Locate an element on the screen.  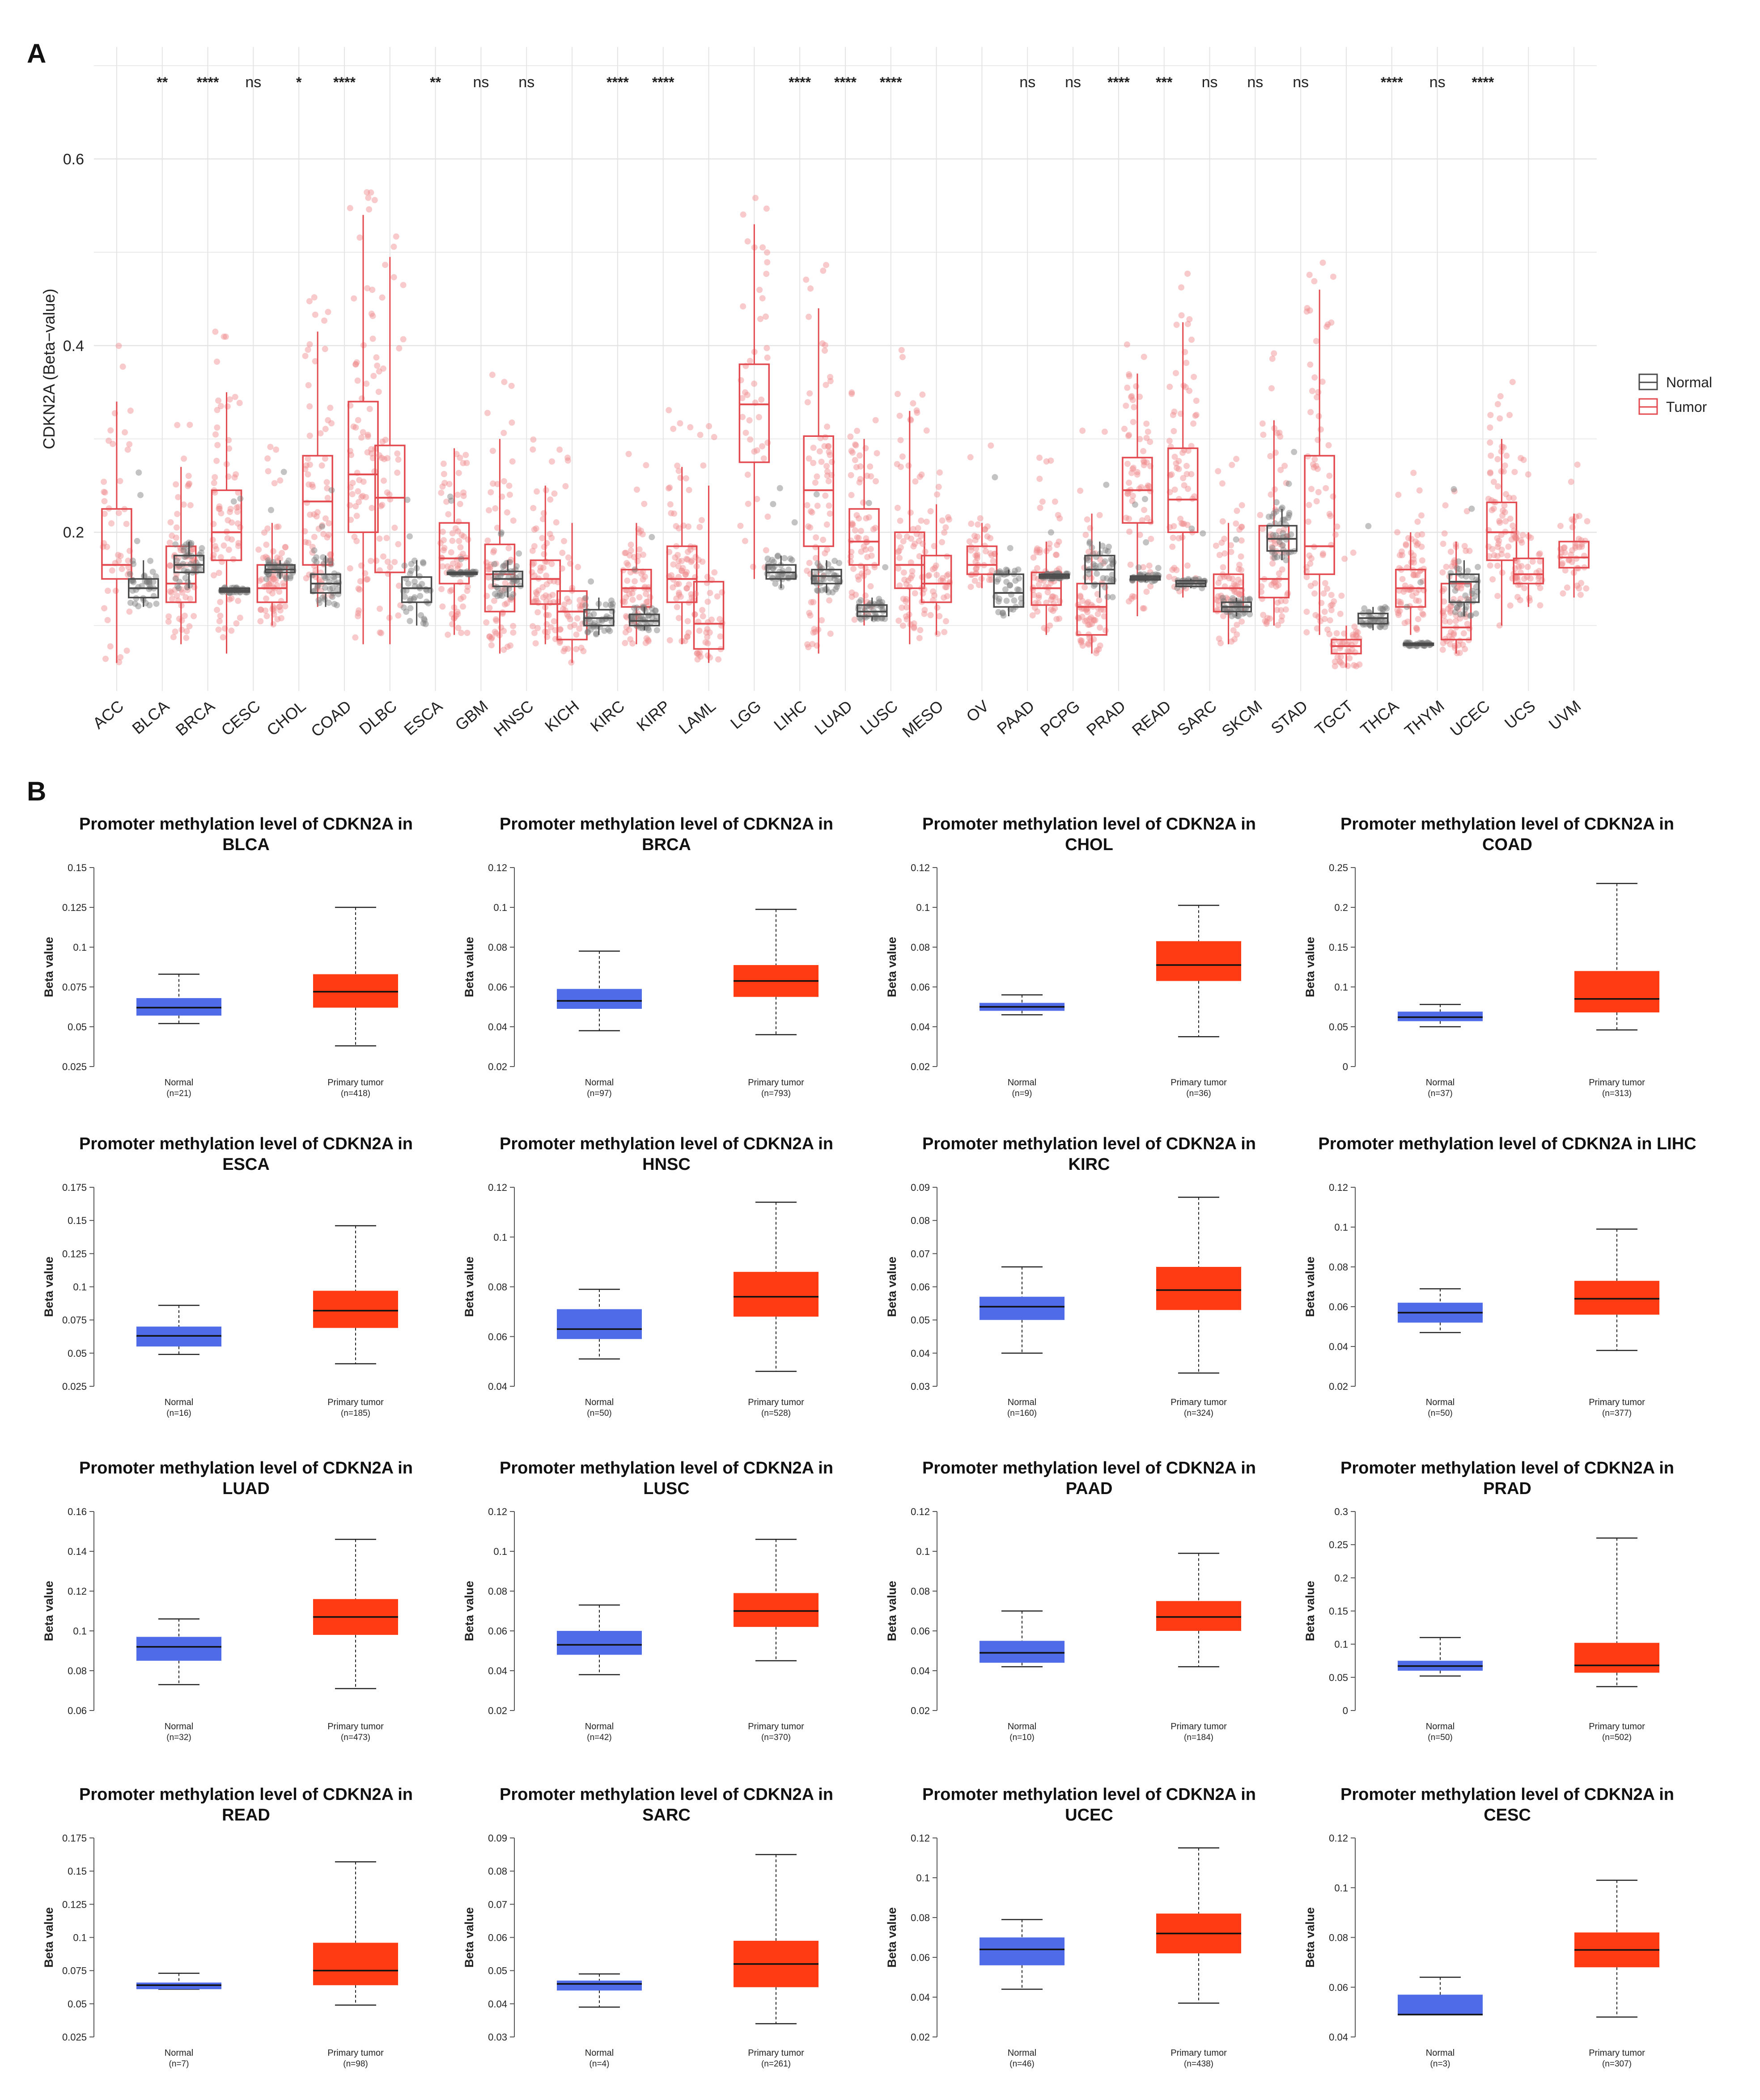
group-count: (n=185) is located at coordinates (355, 1413).